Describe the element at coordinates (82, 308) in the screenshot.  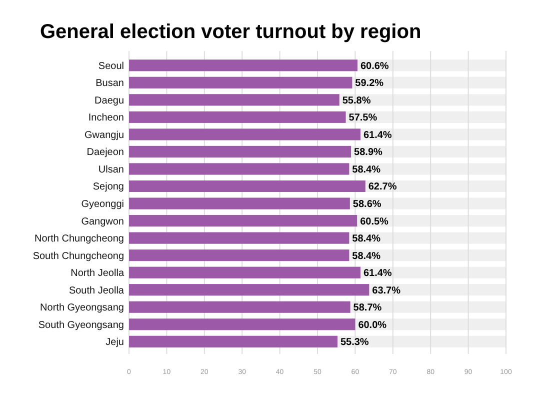
I see `y-tick-label: North Gyeongsang` at that location.